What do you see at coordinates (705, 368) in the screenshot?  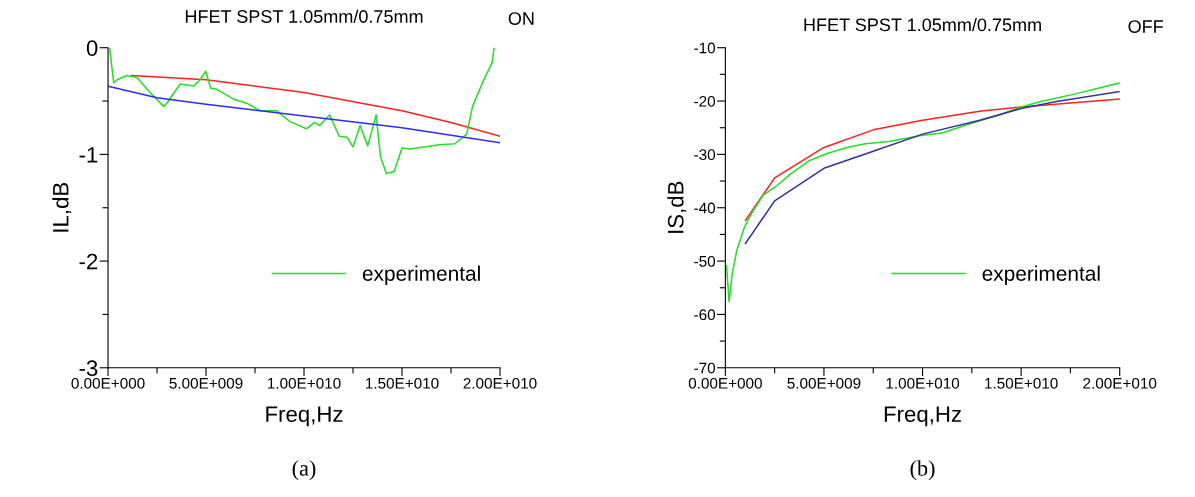 I see `y-tick-label: -70` at bounding box center [705, 368].